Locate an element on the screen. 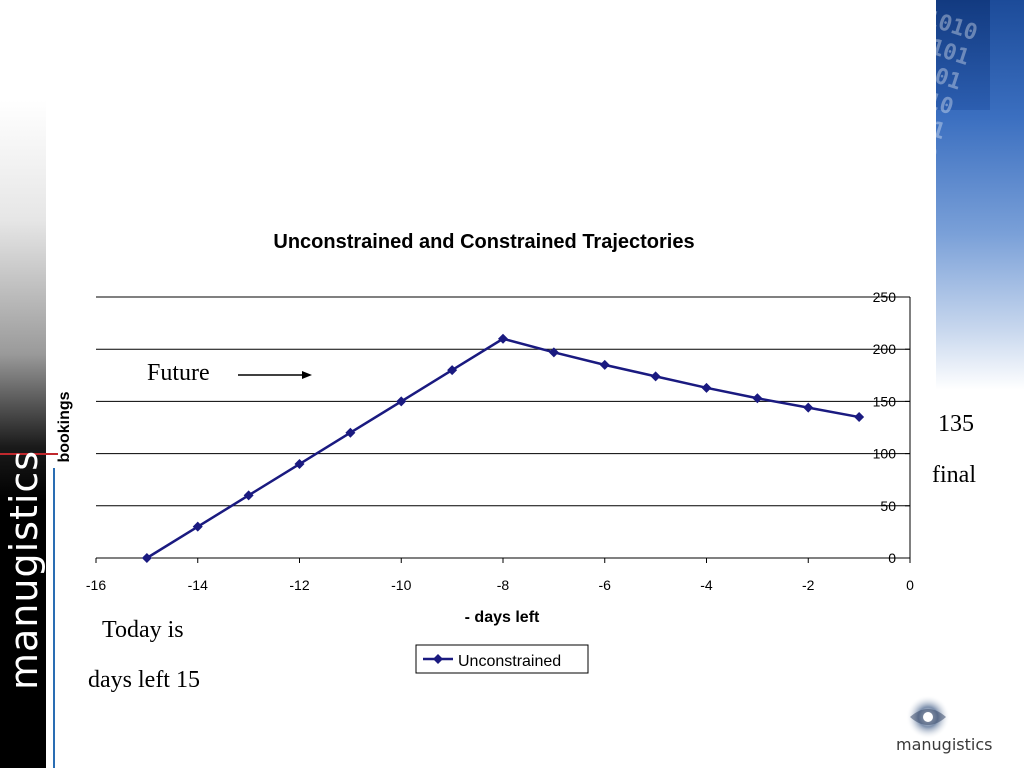 Image resolution: width=1024 pixels, height=768 pixels. future-arrow-icon is located at coordinates (275, 375).